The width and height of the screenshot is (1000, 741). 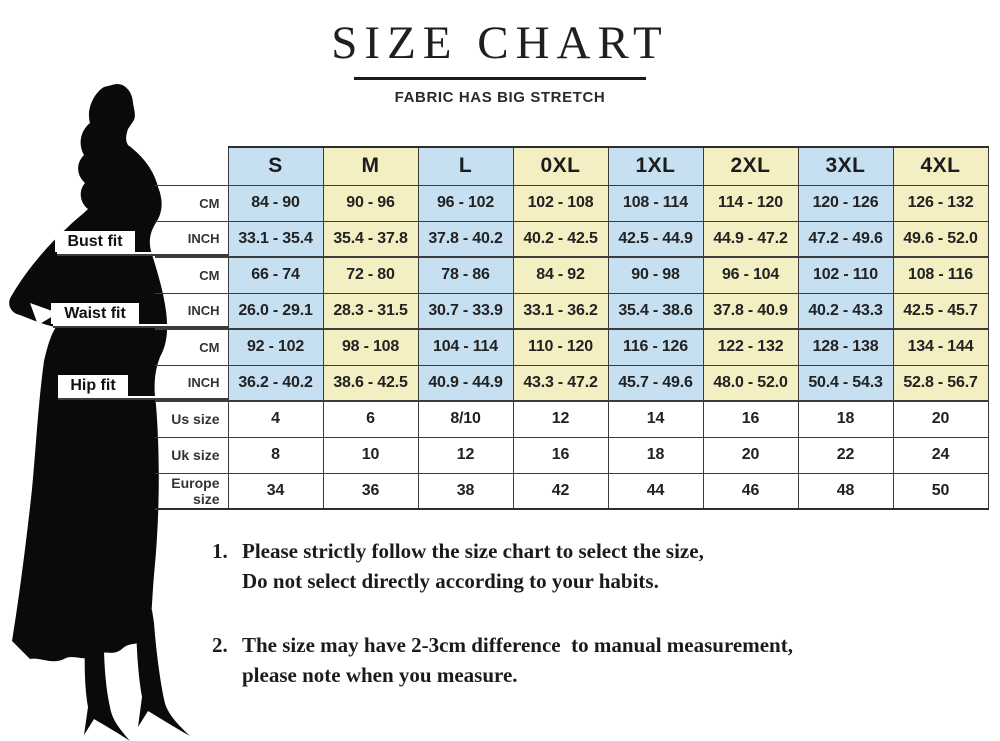 What do you see at coordinates (845, 383) in the screenshot?
I see `table-cell: 50.4 - 54.3` at bounding box center [845, 383].